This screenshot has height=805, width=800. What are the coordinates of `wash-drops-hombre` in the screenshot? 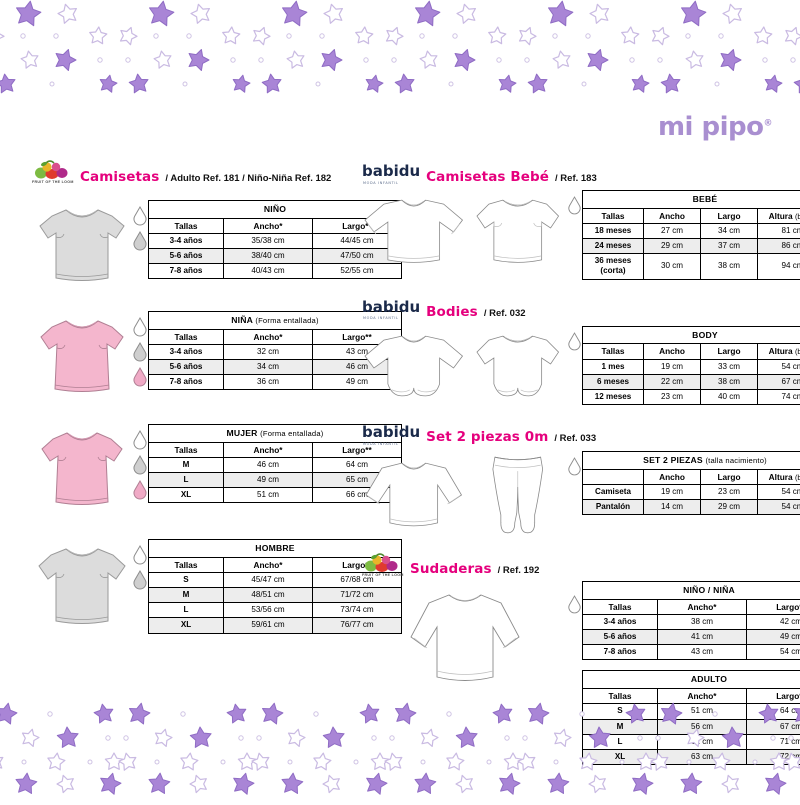 It's located at (140, 564).